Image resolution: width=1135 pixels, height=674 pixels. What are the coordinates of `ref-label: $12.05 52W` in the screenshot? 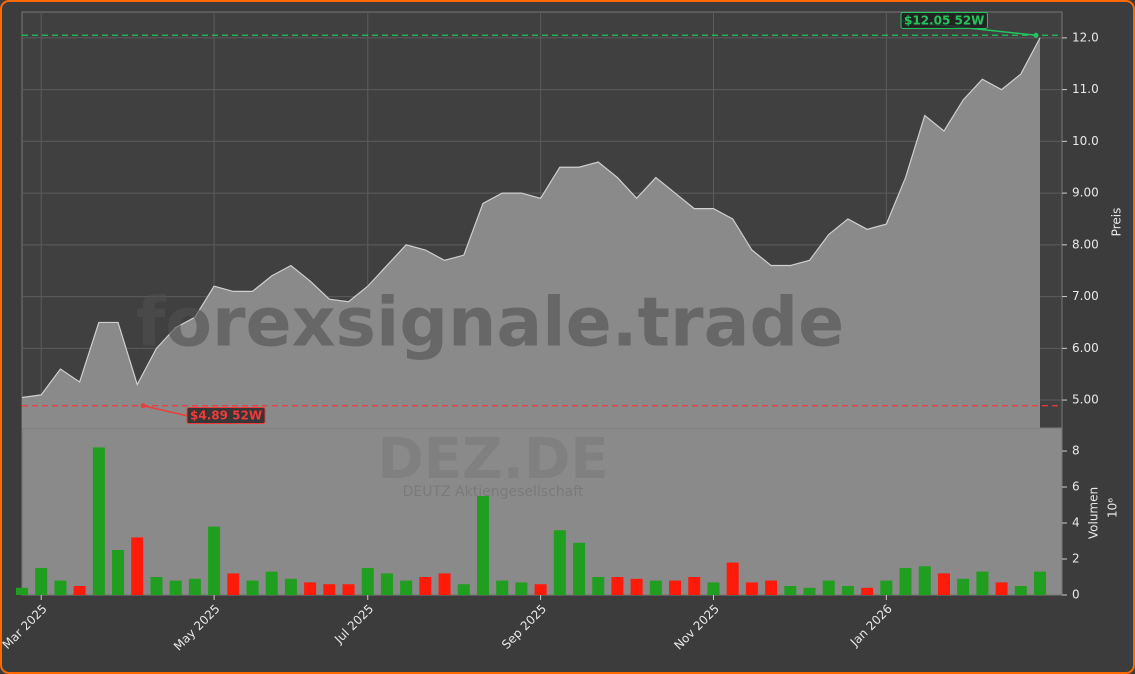 It's located at (944, 21).